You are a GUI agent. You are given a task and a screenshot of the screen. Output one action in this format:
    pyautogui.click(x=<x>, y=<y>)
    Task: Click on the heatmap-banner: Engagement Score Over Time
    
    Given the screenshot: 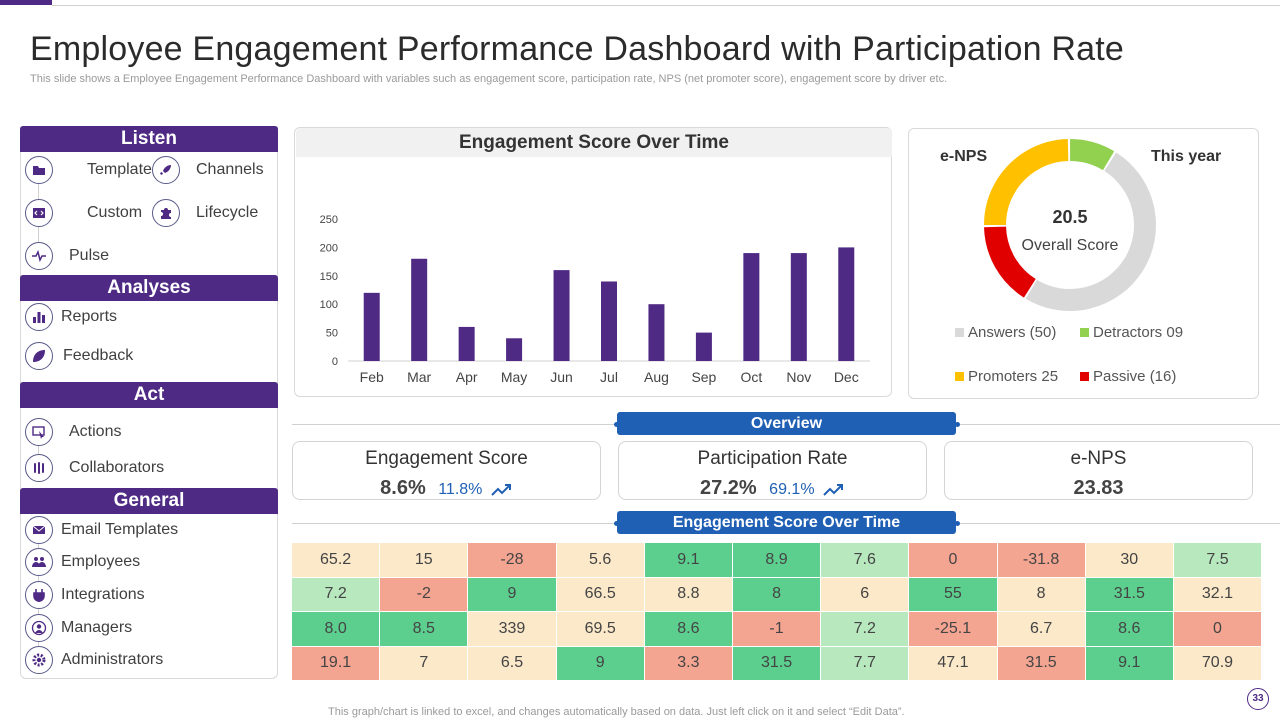 What is the action you would take?
    pyautogui.click(x=786, y=522)
    